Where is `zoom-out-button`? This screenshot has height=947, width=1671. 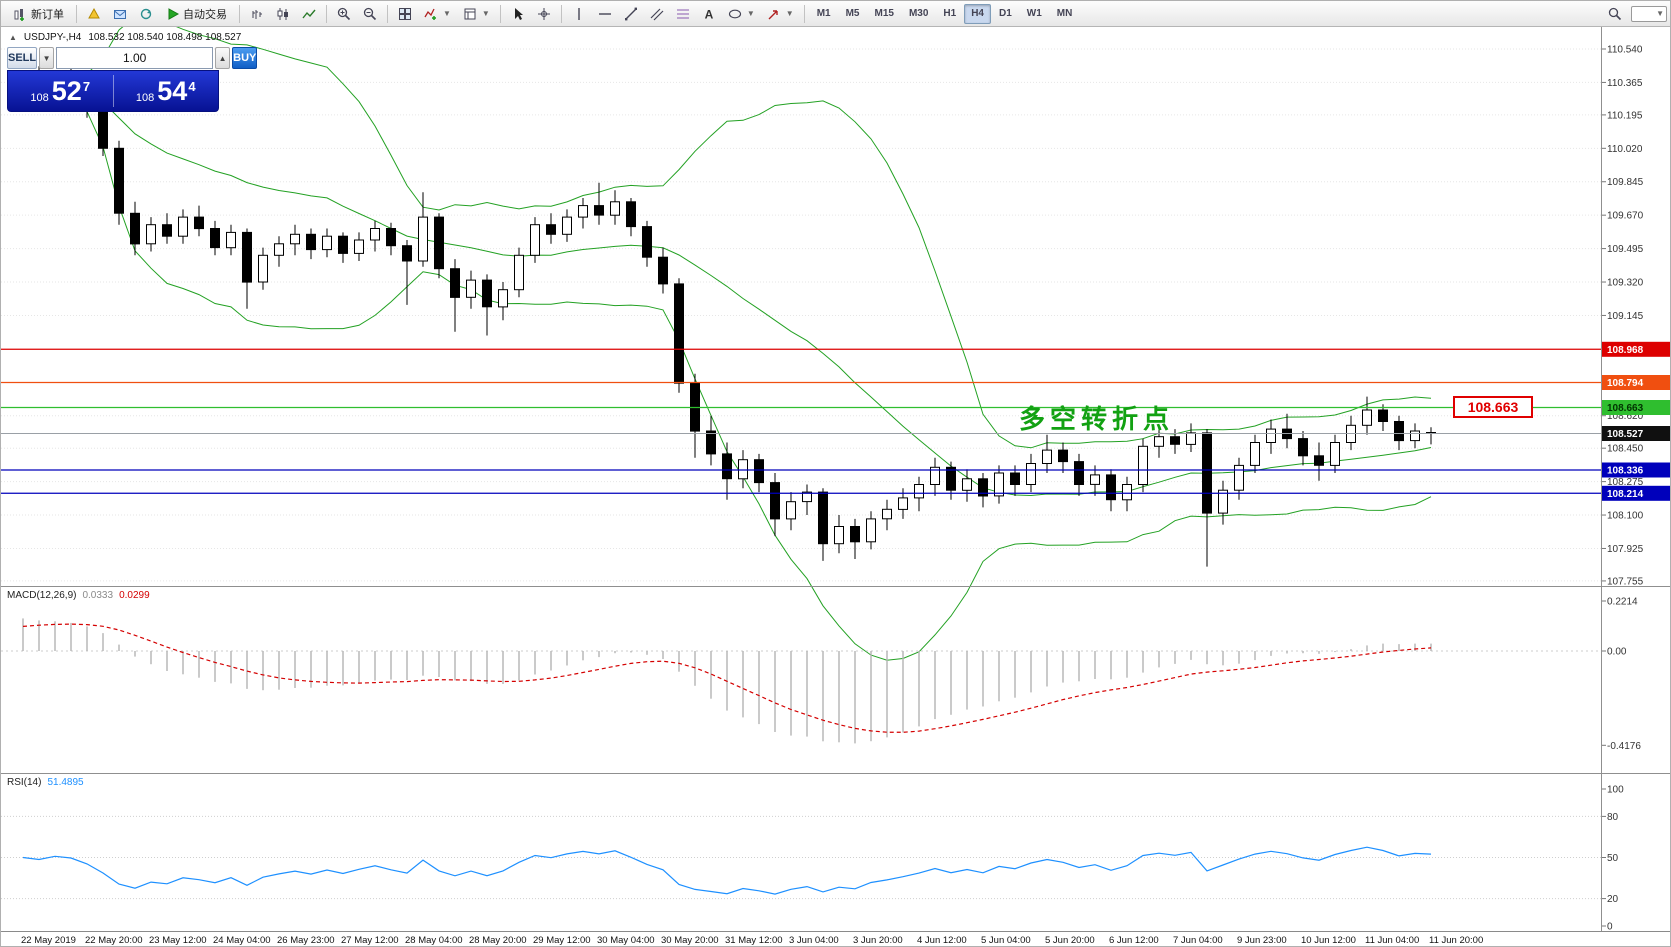
zoom-out-button is located at coordinates (370, 14).